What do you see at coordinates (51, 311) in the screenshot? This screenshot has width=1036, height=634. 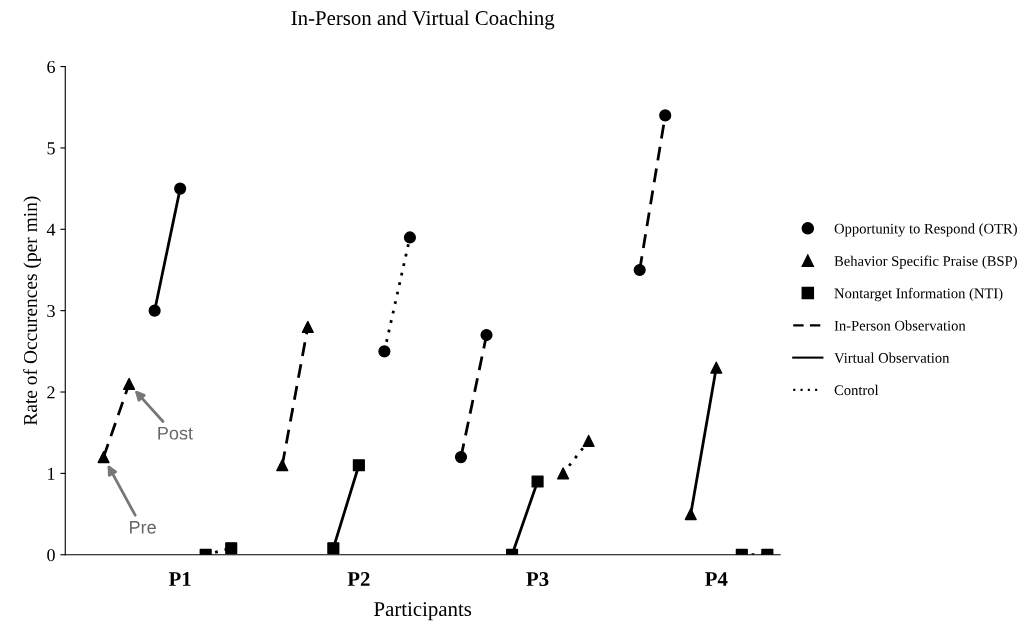 I see `y-tick-label: 3` at bounding box center [51, 311].